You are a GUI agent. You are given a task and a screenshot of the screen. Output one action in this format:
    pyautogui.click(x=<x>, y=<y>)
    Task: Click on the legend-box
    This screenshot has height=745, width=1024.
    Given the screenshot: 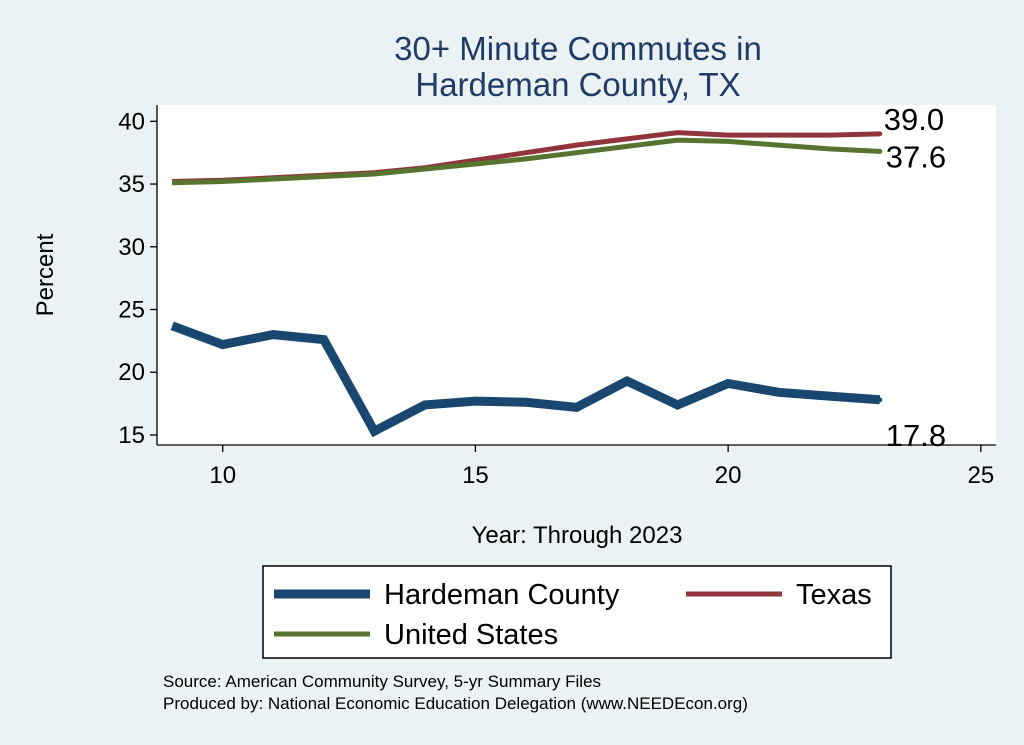 What is the action you would take?
    pyautogui.click(x=577, y=612)
    